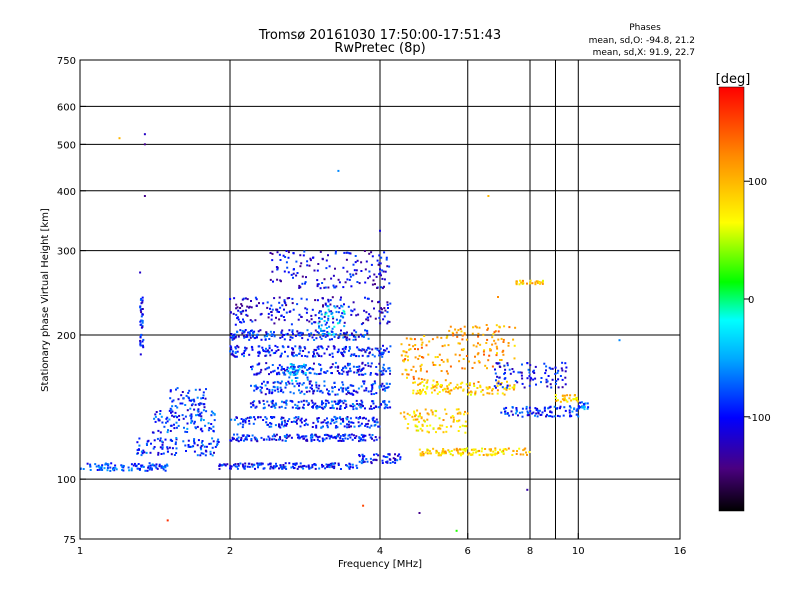  Describe the element at coordinates (468, 551) in the screenshot. I see `x-tick-label: 6` at that location.